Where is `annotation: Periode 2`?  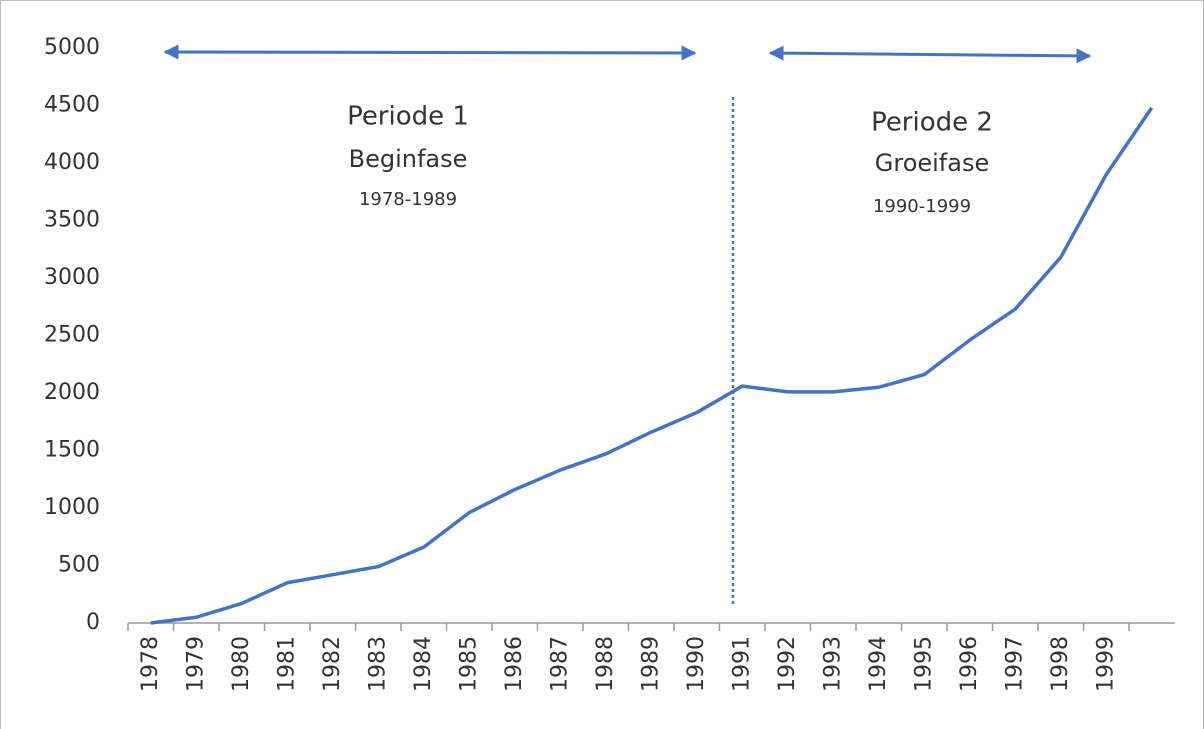
annotation: Periode 2 is located at coordinates (932, 123).